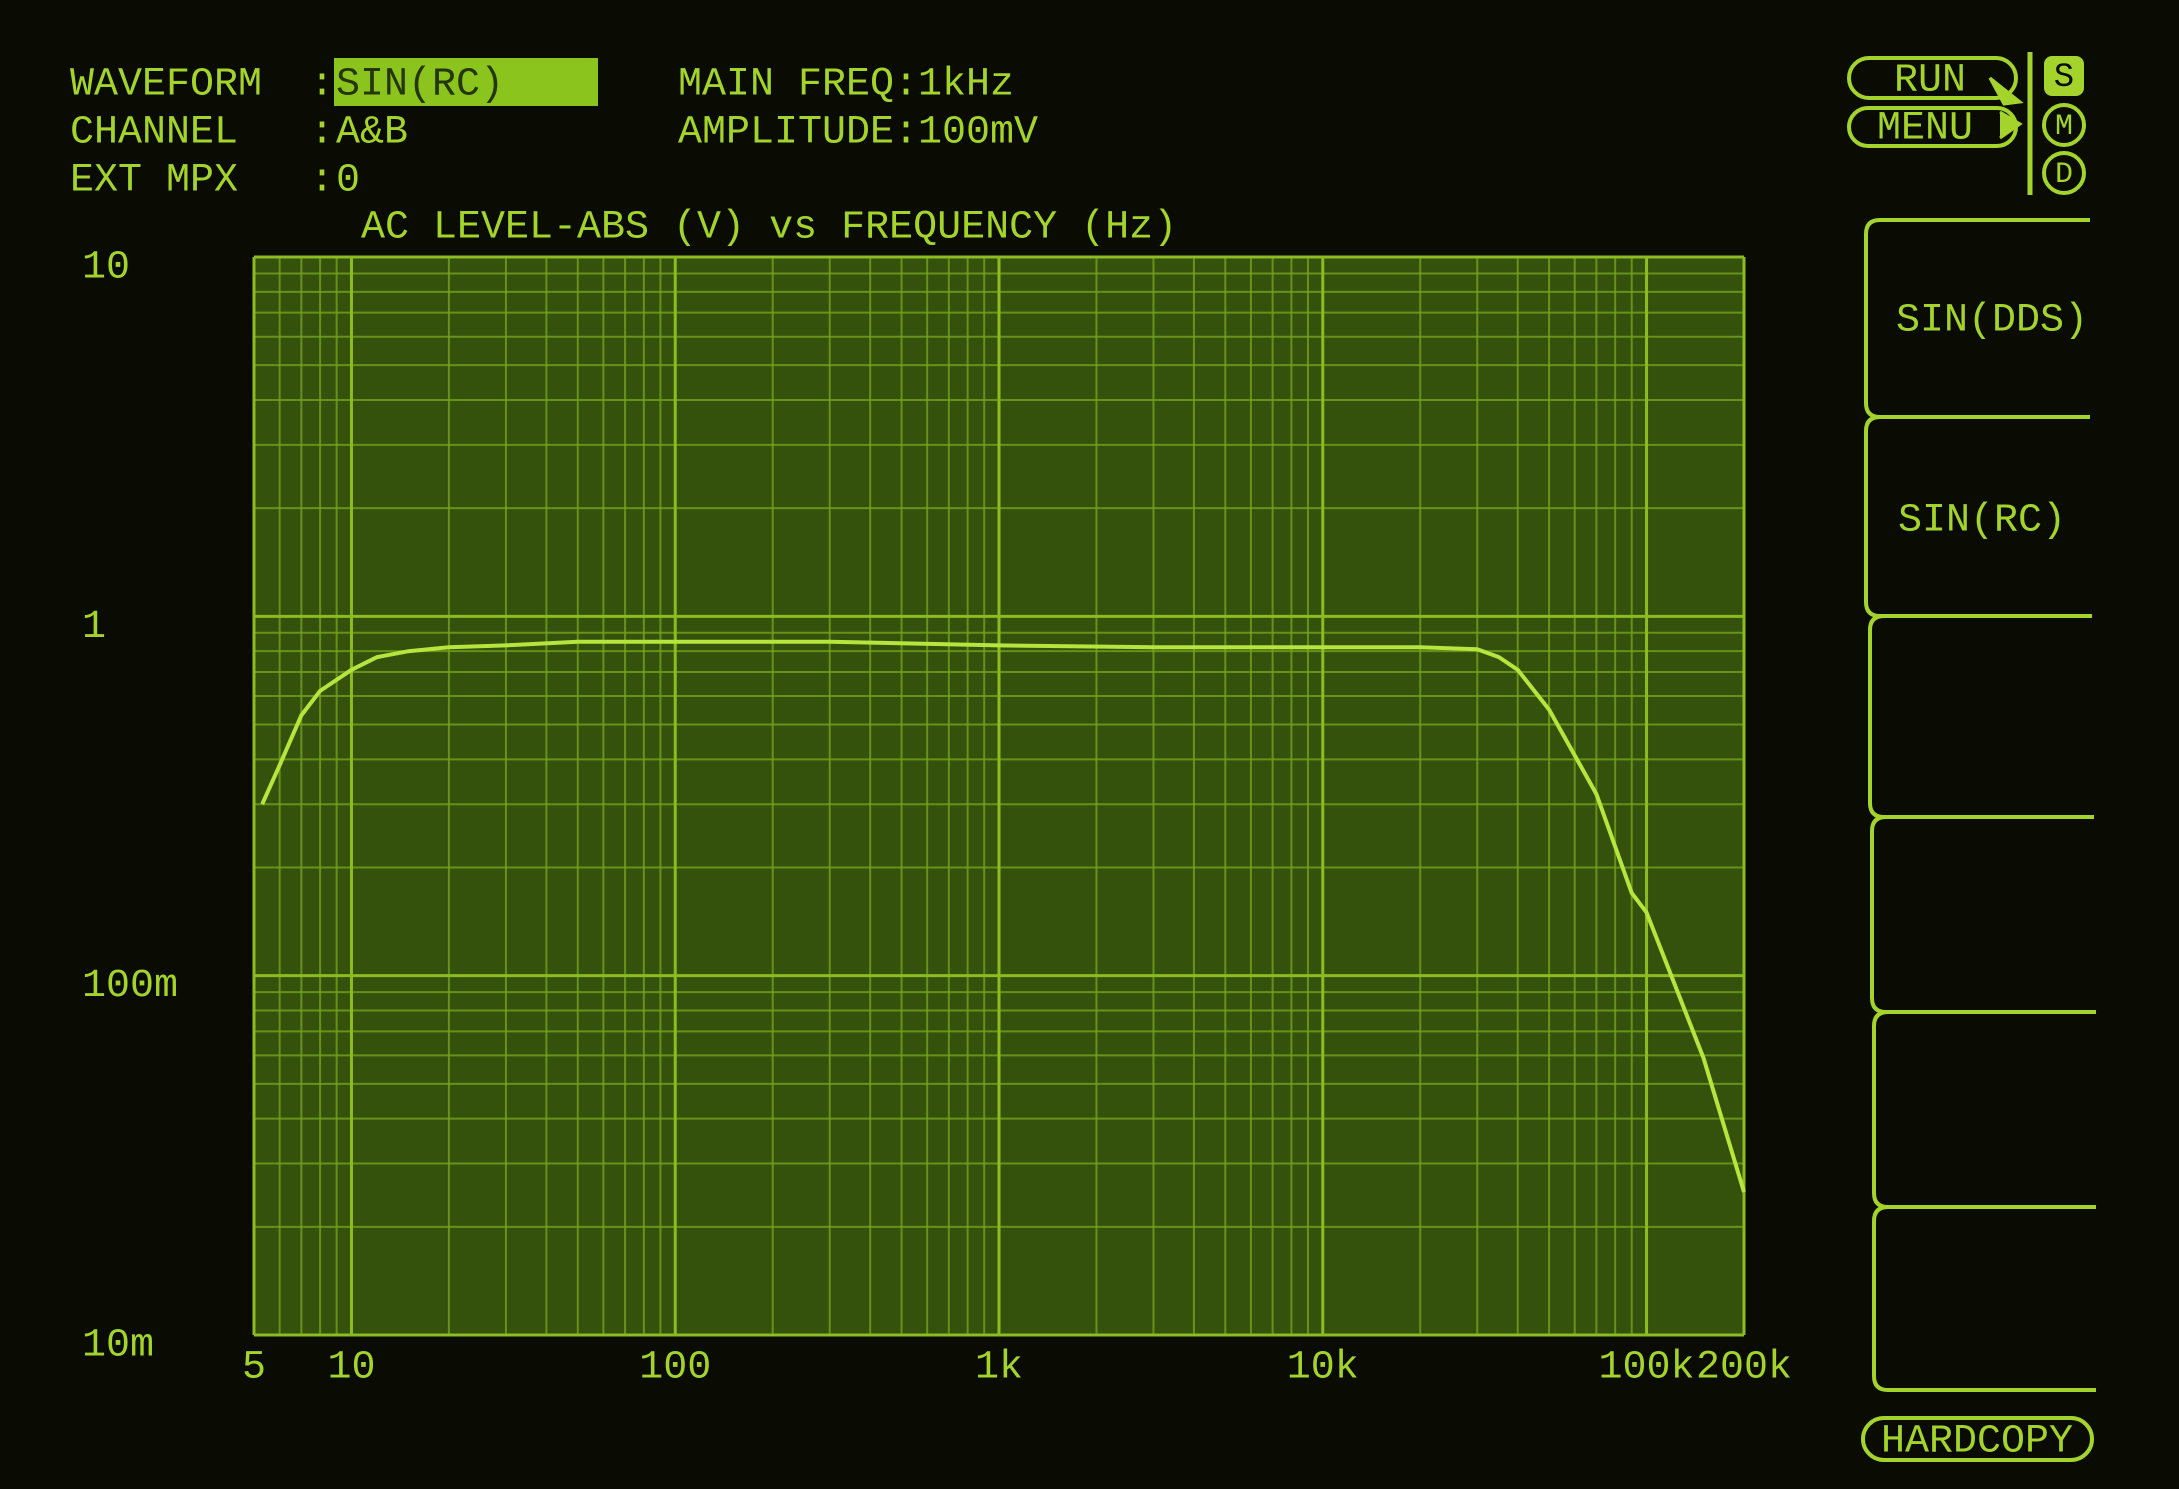  I want to click on hardcopy-label: HARDCOPY, so click(1977, 1442).